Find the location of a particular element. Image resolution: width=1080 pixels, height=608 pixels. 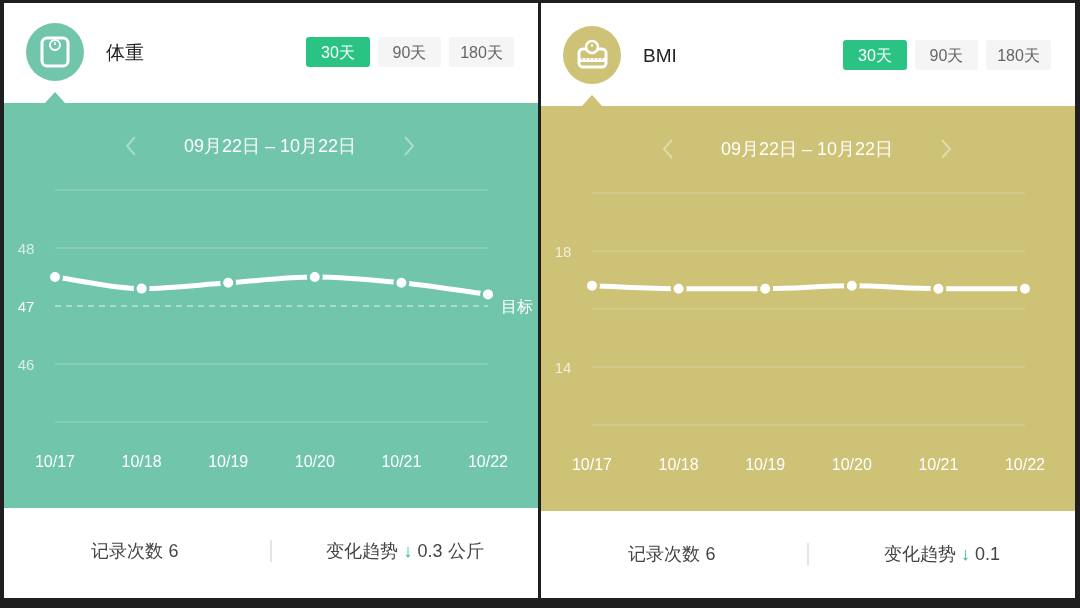

text: 变化趋势 ↓ 0.3 公斤 is located at coordinates (405, 551).